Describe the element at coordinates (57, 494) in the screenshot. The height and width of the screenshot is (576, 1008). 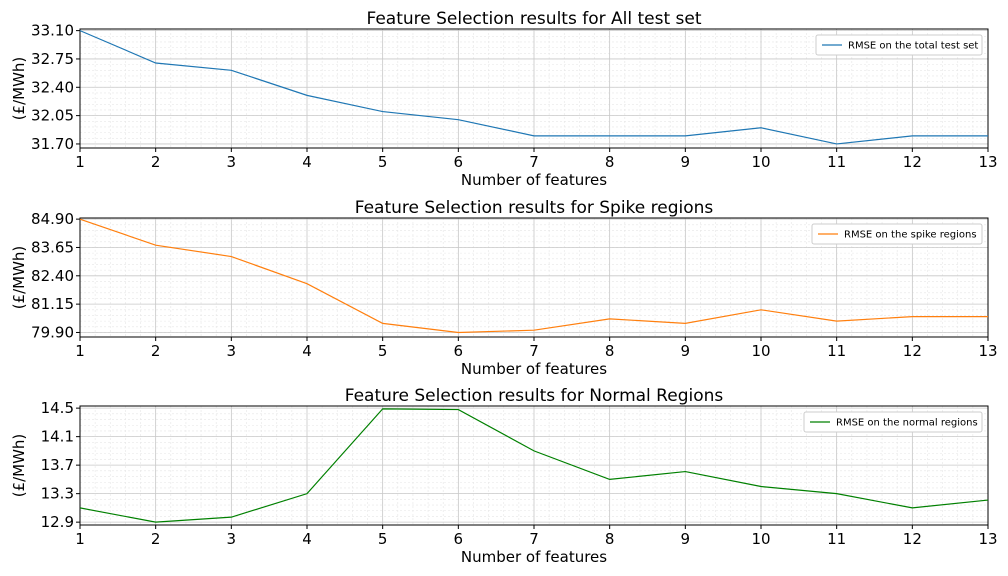
I see `y-tick-label: 13.3` at that location.